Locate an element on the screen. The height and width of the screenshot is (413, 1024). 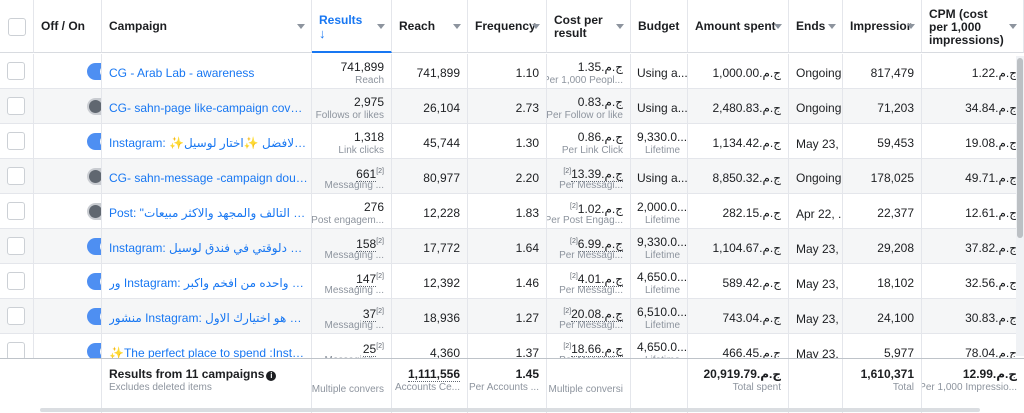
campaign-name-link: CG - Arab Lab - awareness is located at coordinates (182, 73).